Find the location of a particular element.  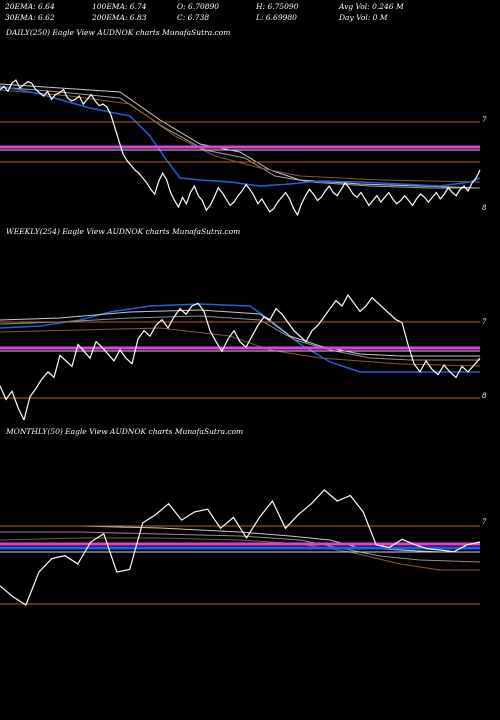

daily-ma-lines is located at coordinates (240, 136).